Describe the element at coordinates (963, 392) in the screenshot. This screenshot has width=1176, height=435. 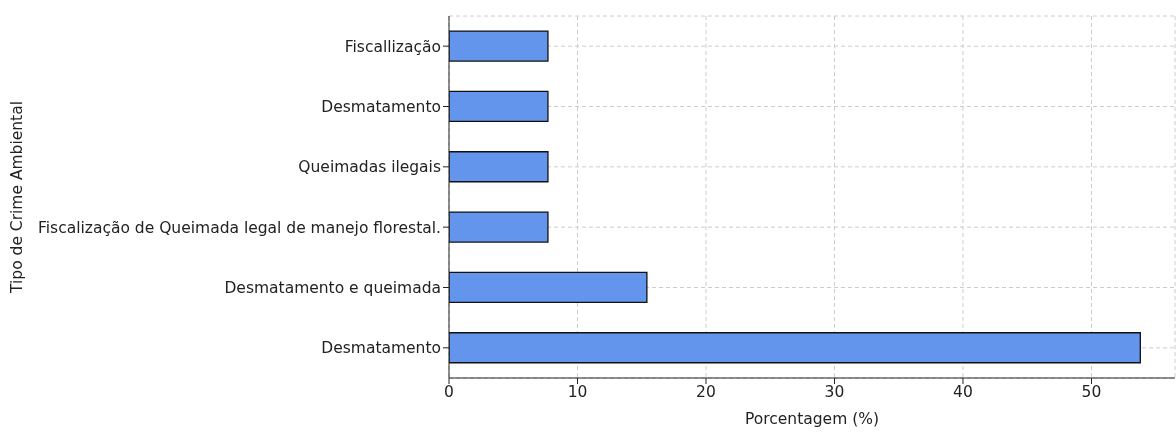
I see `x-tick-label: 40` at that location.